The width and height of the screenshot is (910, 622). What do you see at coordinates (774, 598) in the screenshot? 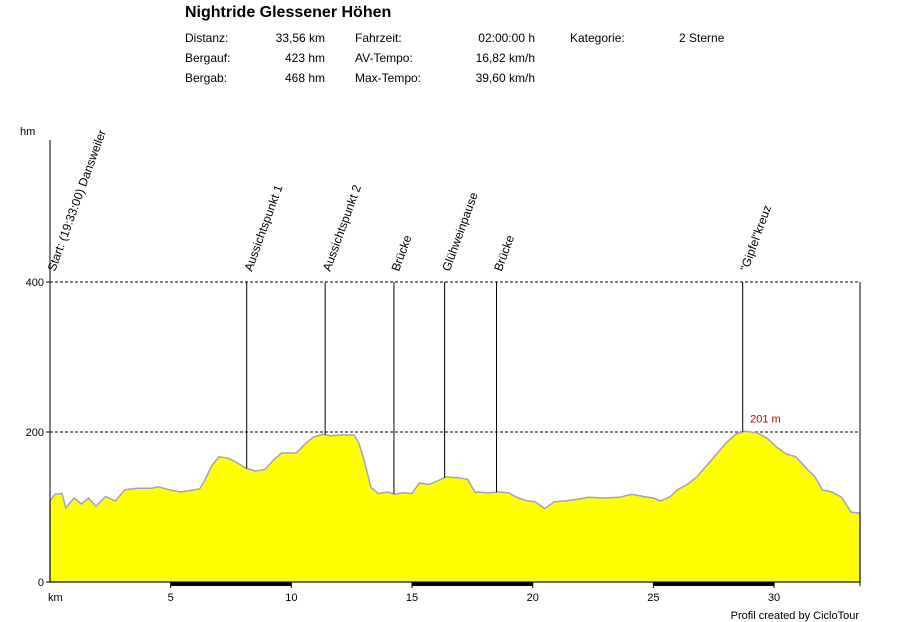
I see `x-tick-label: 30` at bounding box center [774, 598].